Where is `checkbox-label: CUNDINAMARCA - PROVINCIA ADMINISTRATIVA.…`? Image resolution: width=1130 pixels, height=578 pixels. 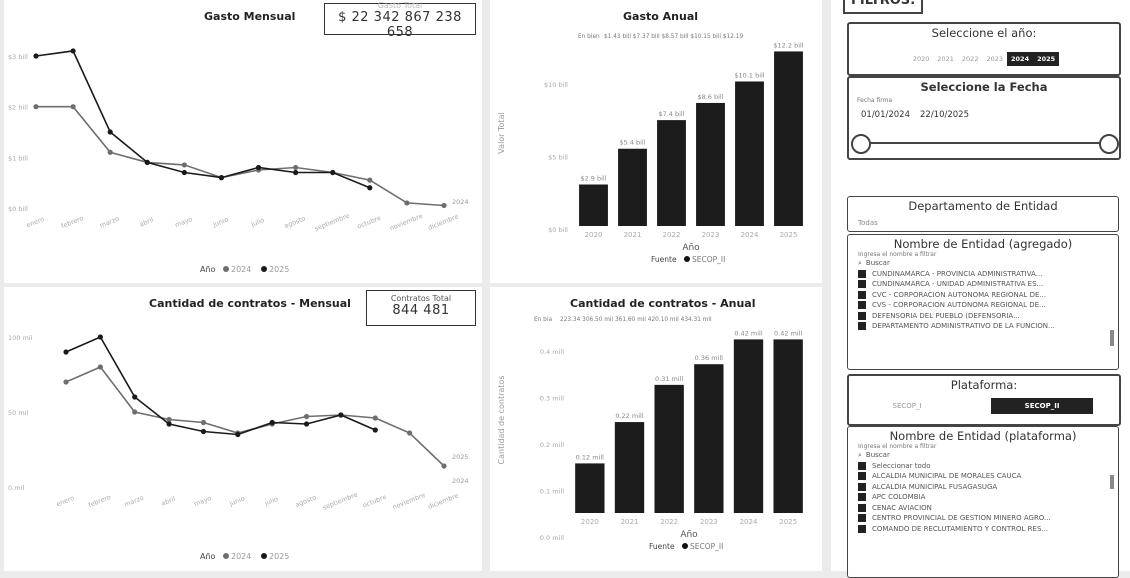 checkbox-label: CUNDINAMARCA - PROVINCIA ADMINISTRATIVA.… is located at coordinates (957, 273).